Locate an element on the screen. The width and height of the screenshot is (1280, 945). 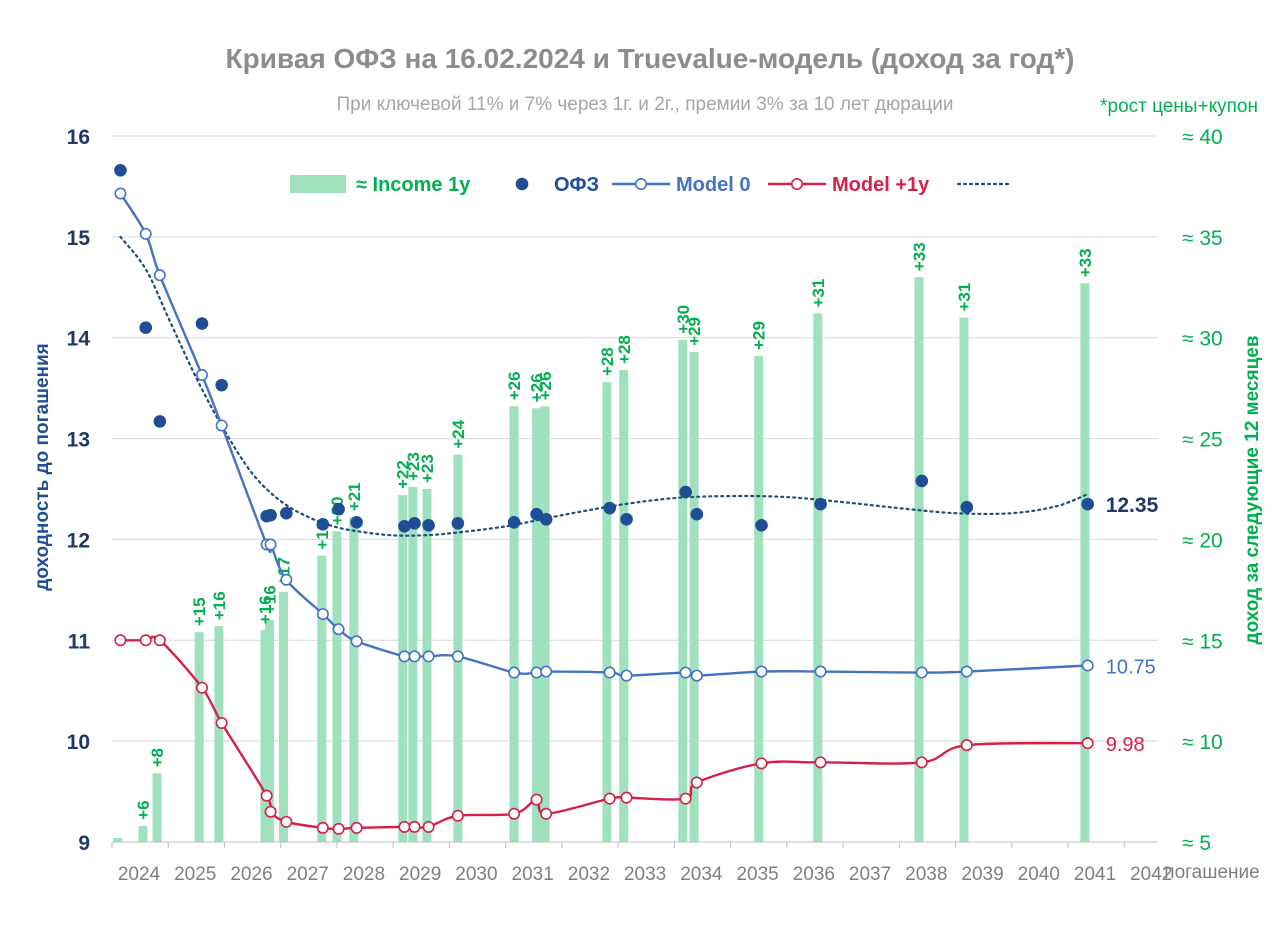
y-left-tick-label: 15 is located at coordinates (79, 238).